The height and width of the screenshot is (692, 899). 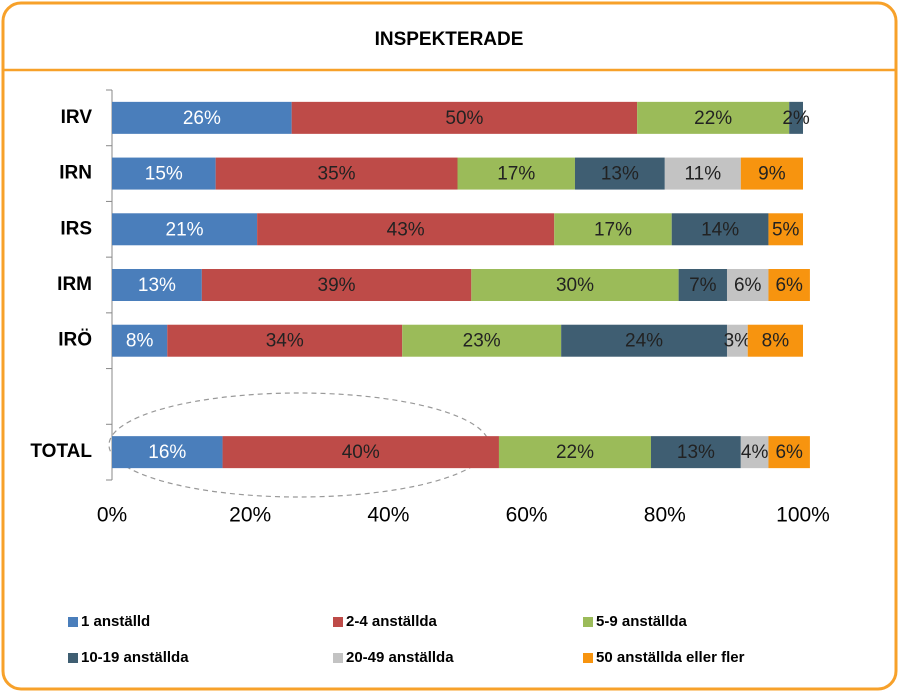 What do you see at coordinates (135, 657) in the screenshot?
I see `legend-label: 10-19 anställda` at bounding box center [135, 657].